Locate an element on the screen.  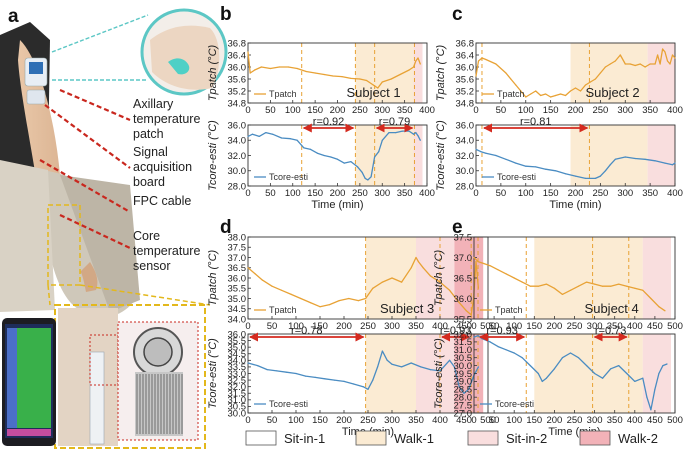
legend-label: Tpatch is located at coordinates (511, 94).